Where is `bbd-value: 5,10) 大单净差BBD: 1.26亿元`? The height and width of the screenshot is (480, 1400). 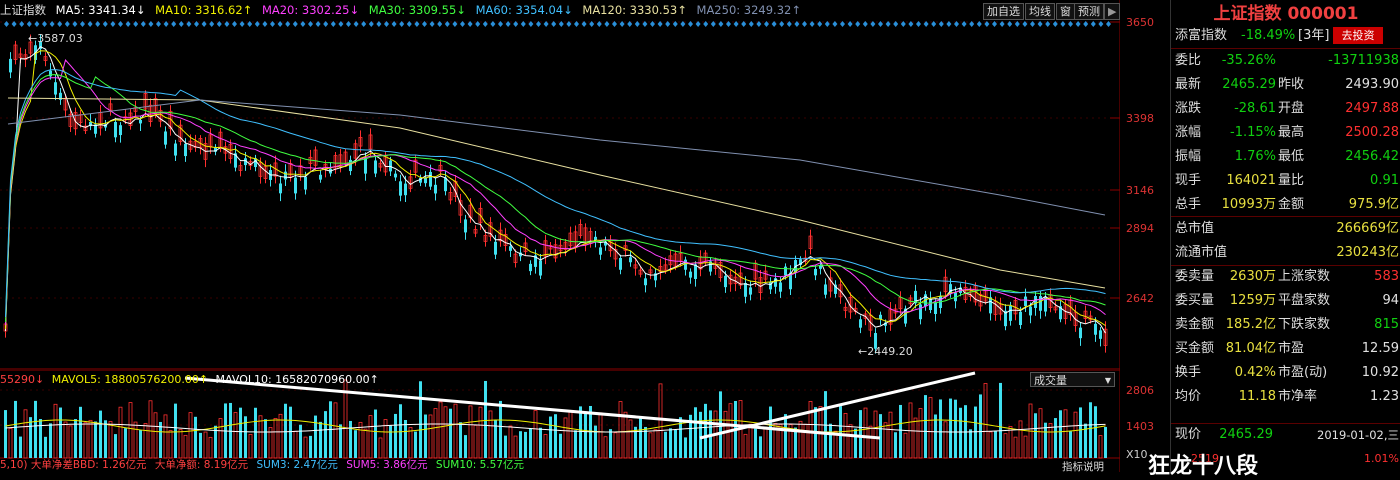
bbd-value: 5,10) 大单净差BBD: 1.26亿元 is located at coordinates (73, 465).